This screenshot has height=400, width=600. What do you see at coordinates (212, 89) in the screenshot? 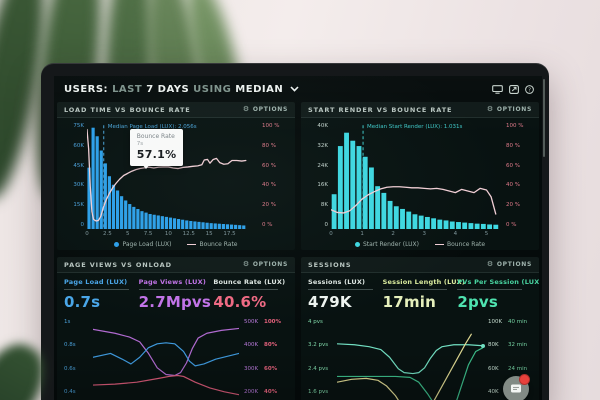
I see `title-using: USING` at bounding box center [212, 89].